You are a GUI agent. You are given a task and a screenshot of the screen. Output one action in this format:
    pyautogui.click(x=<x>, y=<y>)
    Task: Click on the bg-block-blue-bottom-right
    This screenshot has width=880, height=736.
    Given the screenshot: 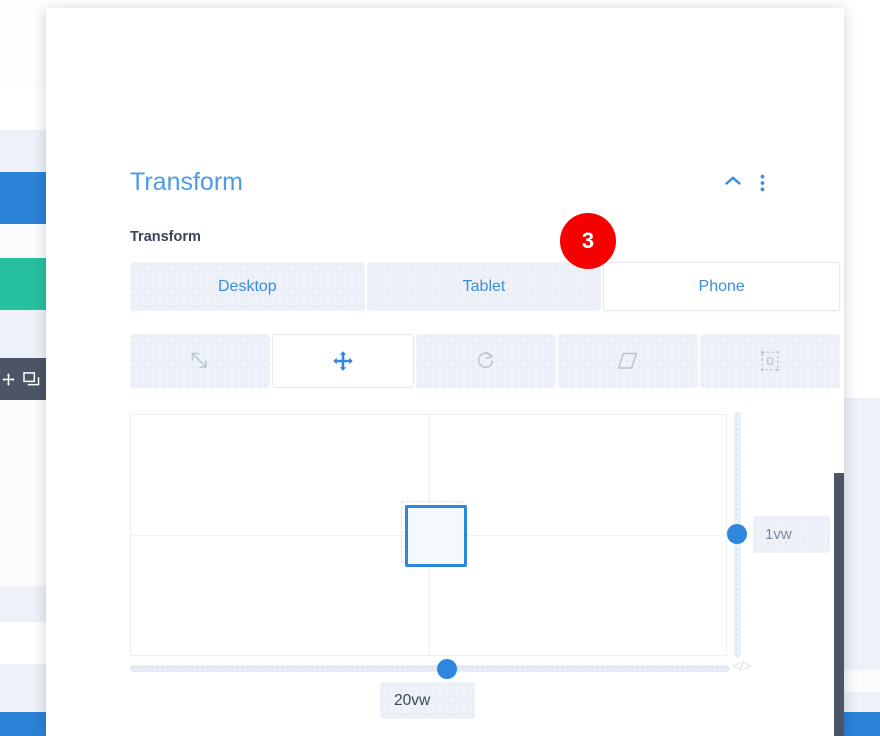 What is the action you would take?
    pyautogui.click(x=862, y=724)
    